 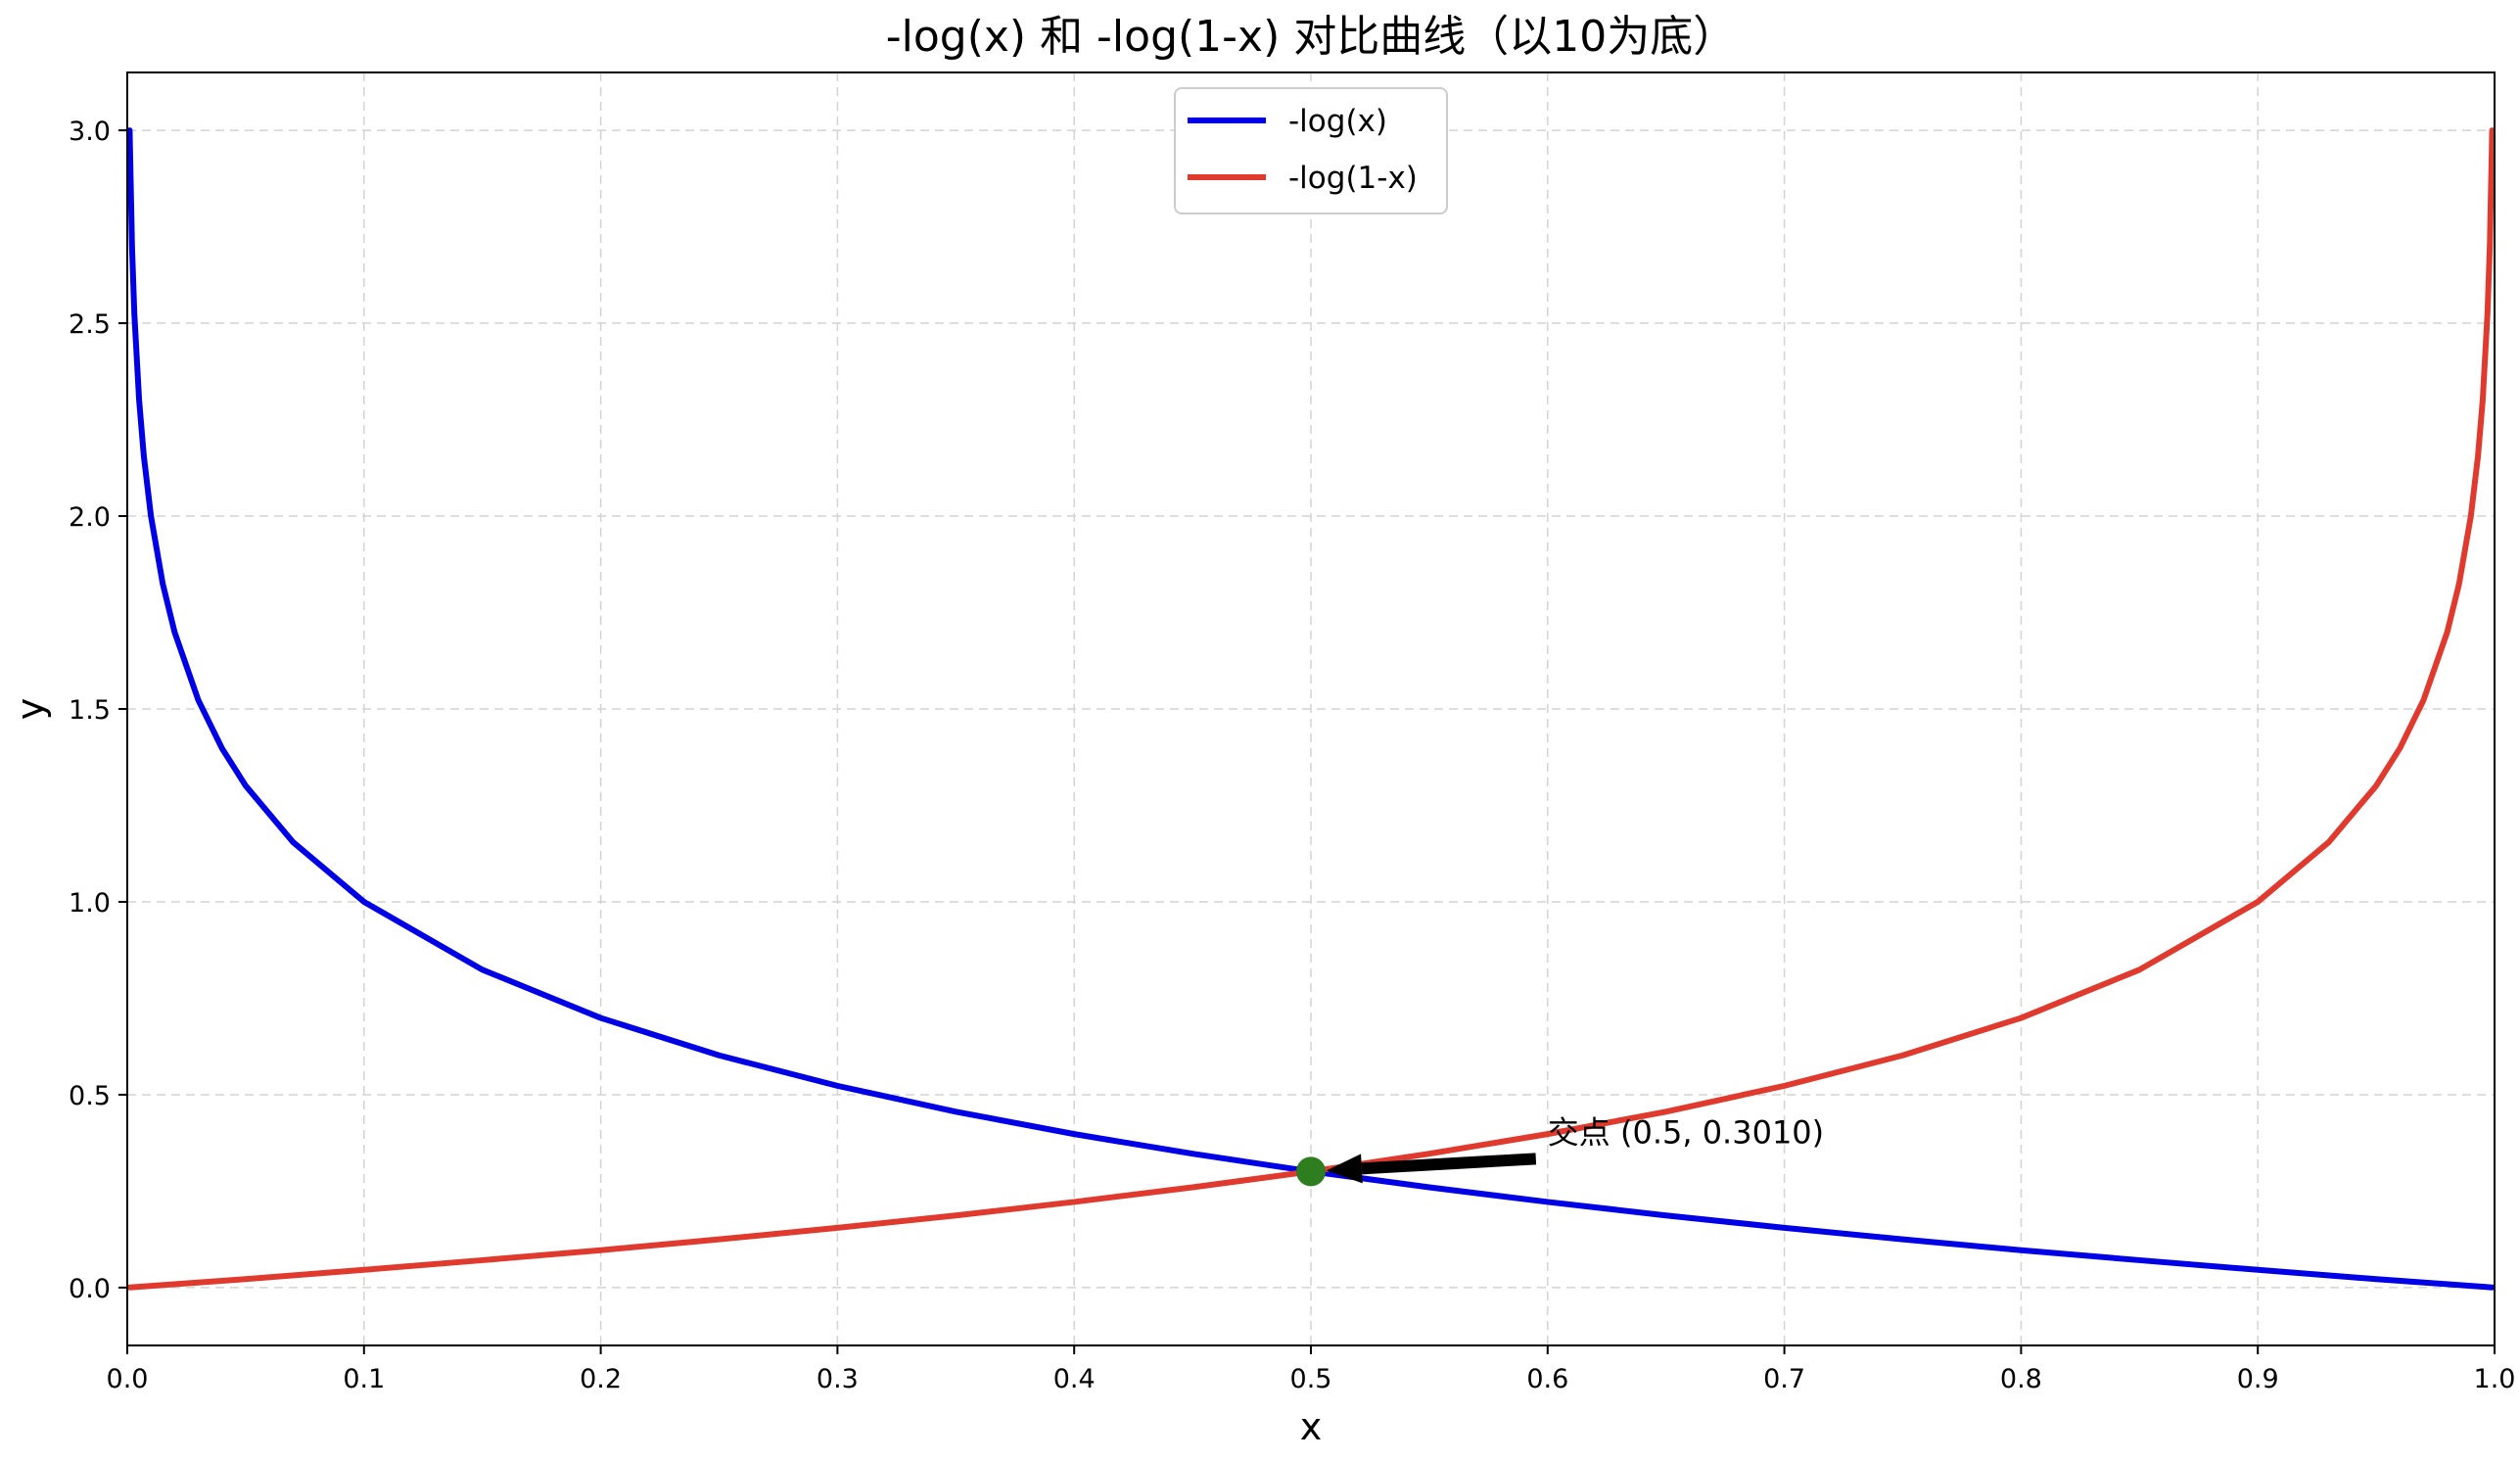 What do you see at coordinates (128, 1379) in the screenshot?
I see `x-tick-label: 0.0` at bounding box center [128, 1379].